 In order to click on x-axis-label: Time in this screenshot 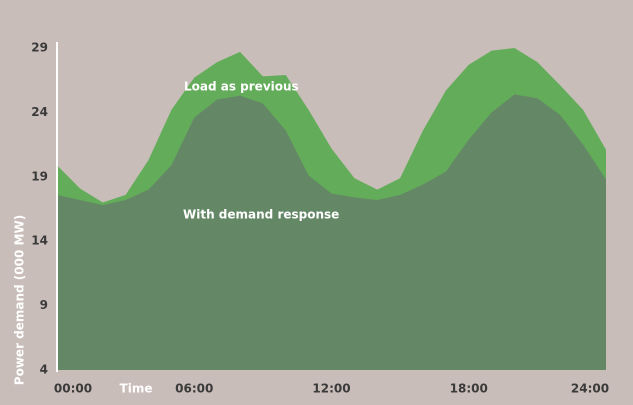, I will do `click(136, 389)`.